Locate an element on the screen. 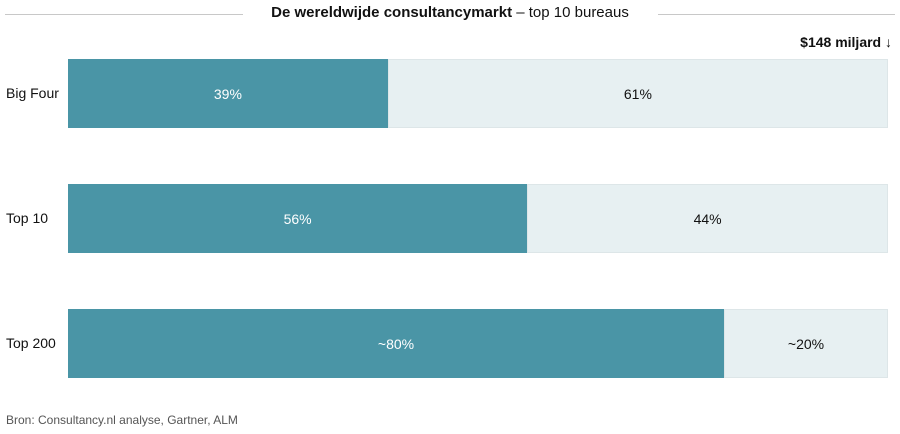  bar-segment-rest: 44% is located at coordinates (707, 218).